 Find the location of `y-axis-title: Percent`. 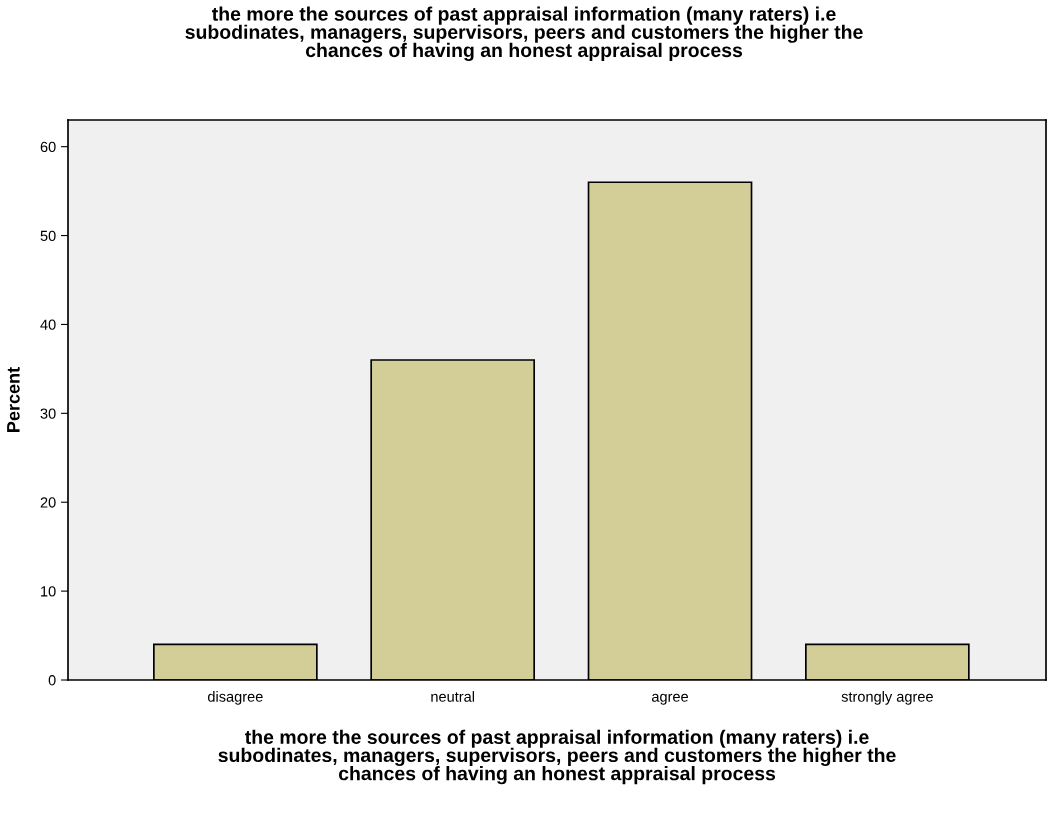

y-axis-title: Percent is located at coordinates (13, 399).